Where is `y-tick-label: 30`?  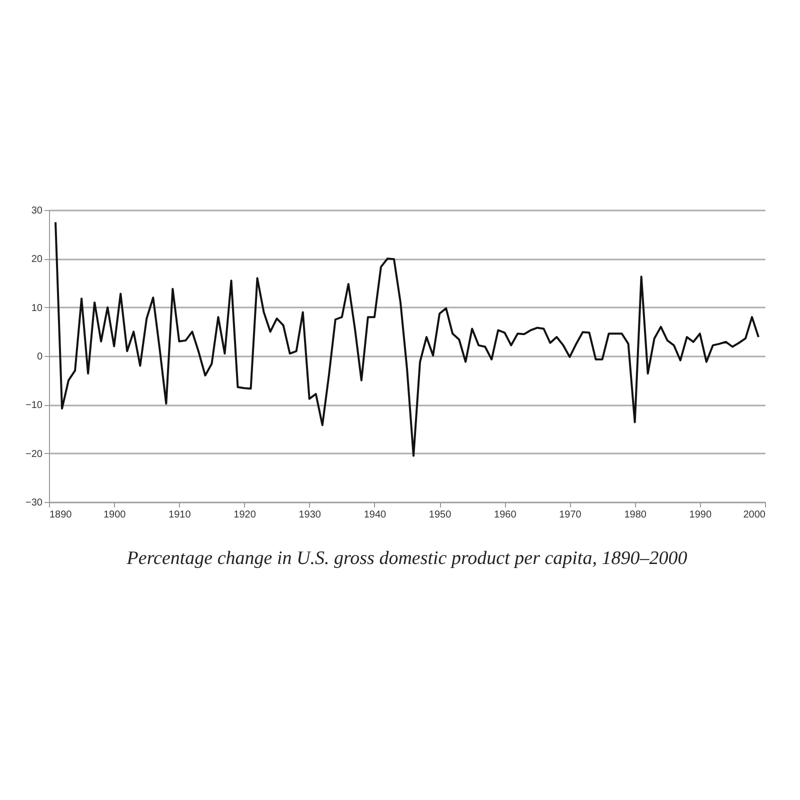
y-tick-label: 30 is located at coordinates (37, 211).